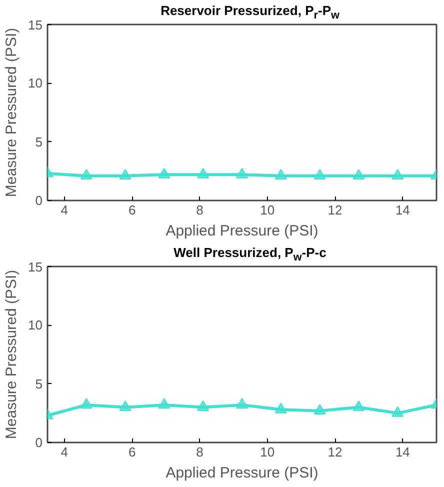 The height and width of the screenshot is (487, 444). Describe the element at coordinates (250, 13) in the screenshot. I see `chart-title: Reservoir Pressurized, P$_{r}$-P$_{w}$` at that location.